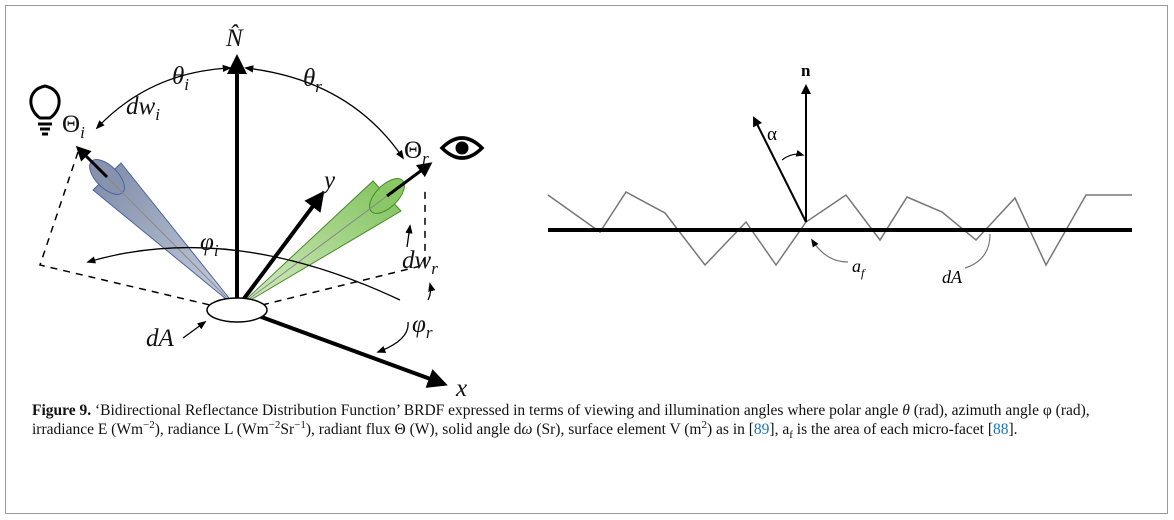 The width and height of the screenshot is (1174, 520). What do you see at coordinates (328, 180) in the screenshot?
I see `y-axis-label: y` at bounding box center [328, 180].